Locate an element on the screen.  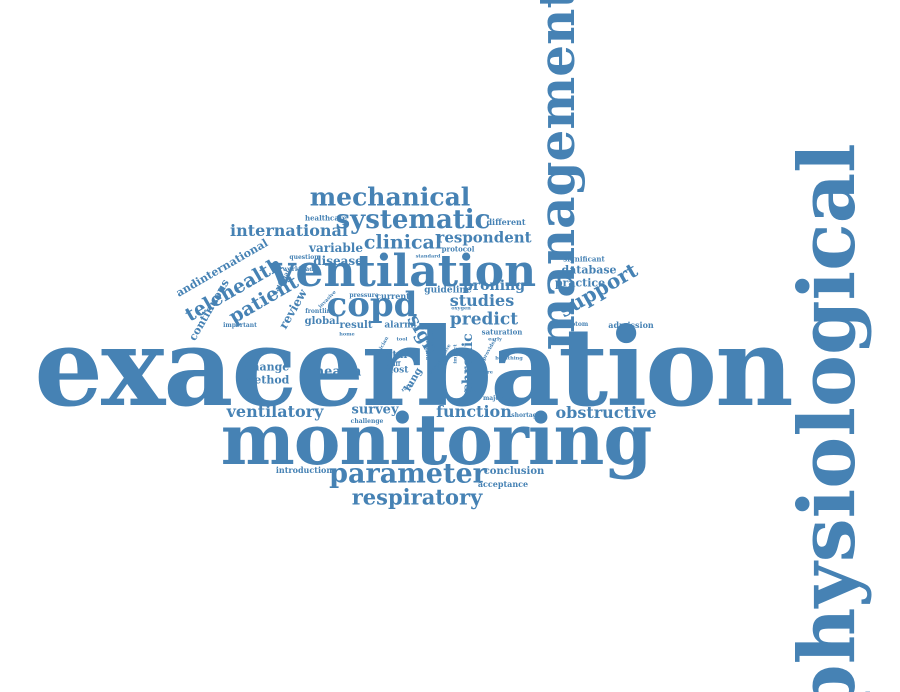
word-admission: admission is located at coordinates (631, 325).